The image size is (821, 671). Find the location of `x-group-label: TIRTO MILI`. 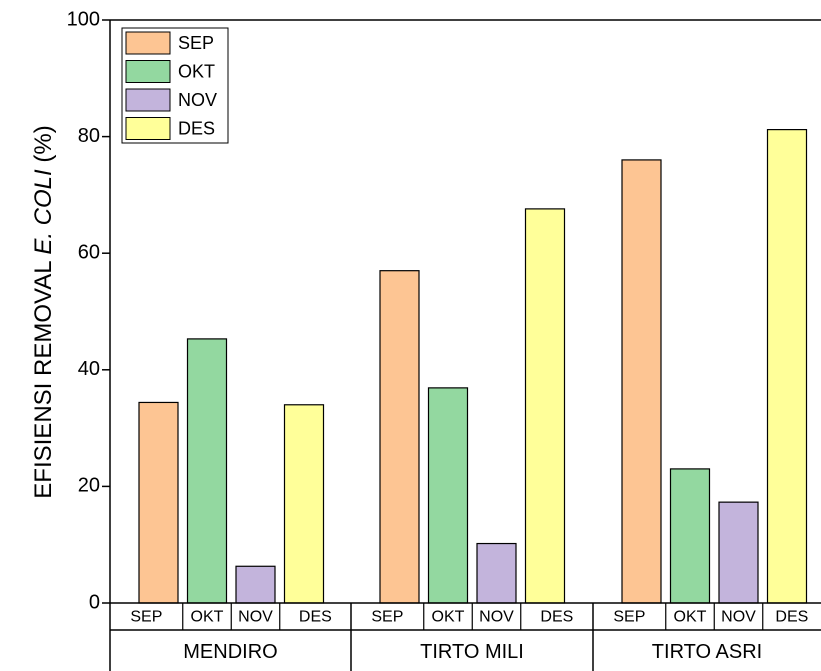

x-group-label: TIRTO MILI is located at coordinates (472, 652).